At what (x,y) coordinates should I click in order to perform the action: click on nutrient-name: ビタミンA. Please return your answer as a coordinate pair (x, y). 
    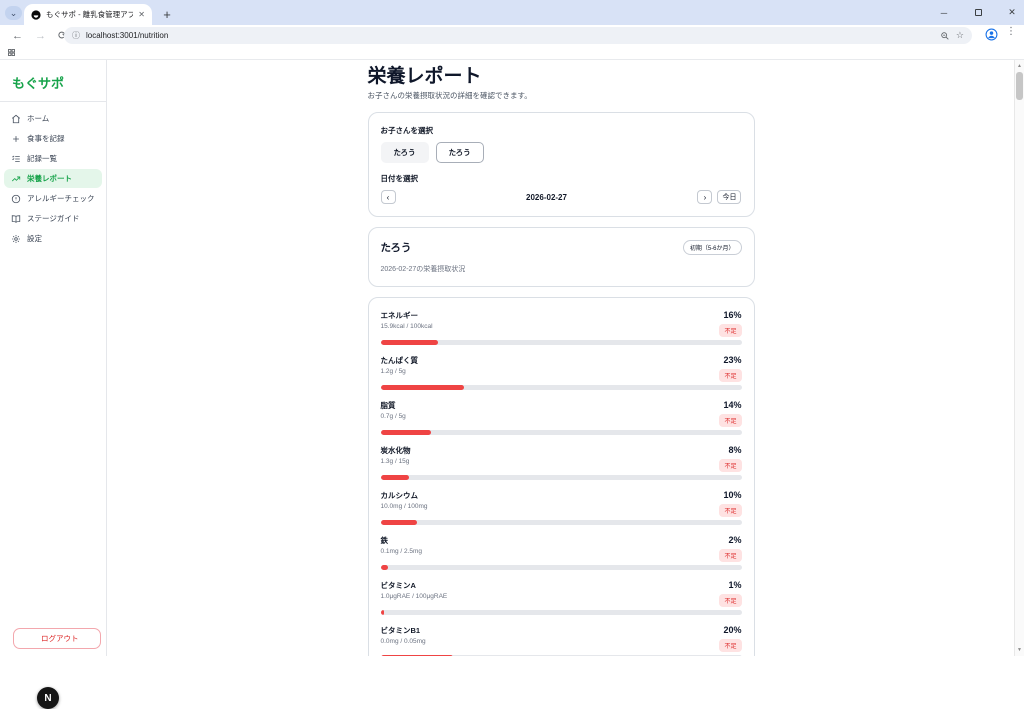
    Looking at the image, I should click on (398, 585).